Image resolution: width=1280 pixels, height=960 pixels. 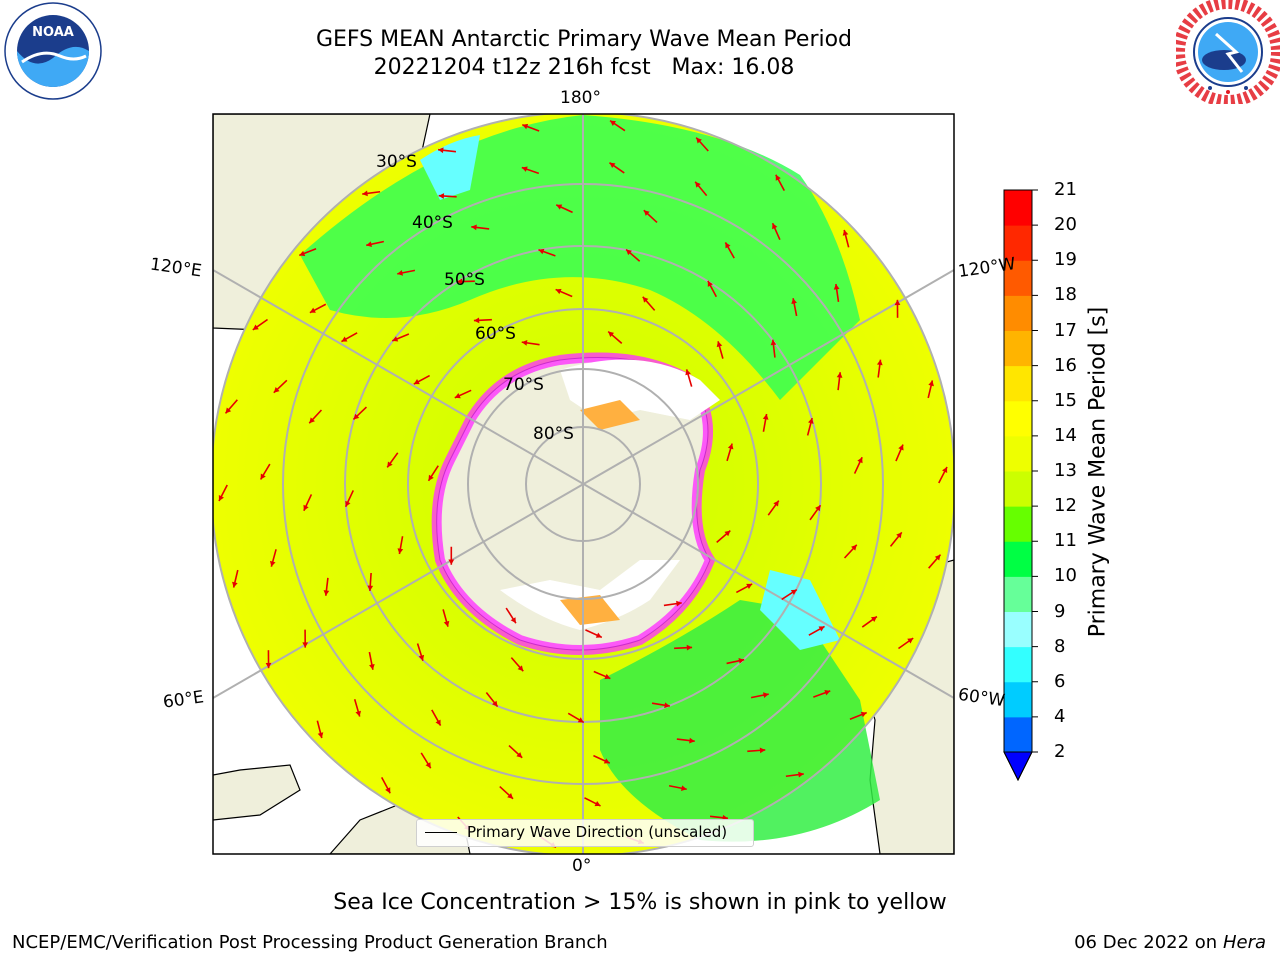 I want to click on lat-label-70s: 70°S, so click(x=523, y=385).